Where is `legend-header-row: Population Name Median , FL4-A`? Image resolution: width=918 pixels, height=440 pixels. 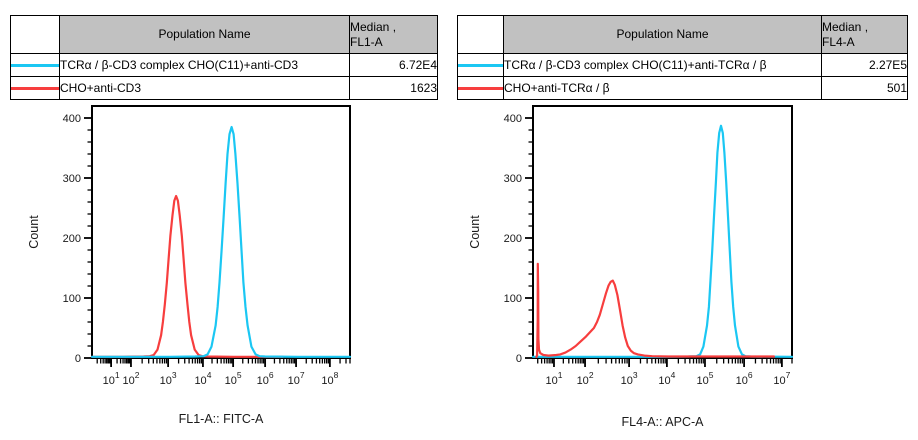
legend-header-row: Population Name Median , FL4-A is located at coordinates (682, 34).